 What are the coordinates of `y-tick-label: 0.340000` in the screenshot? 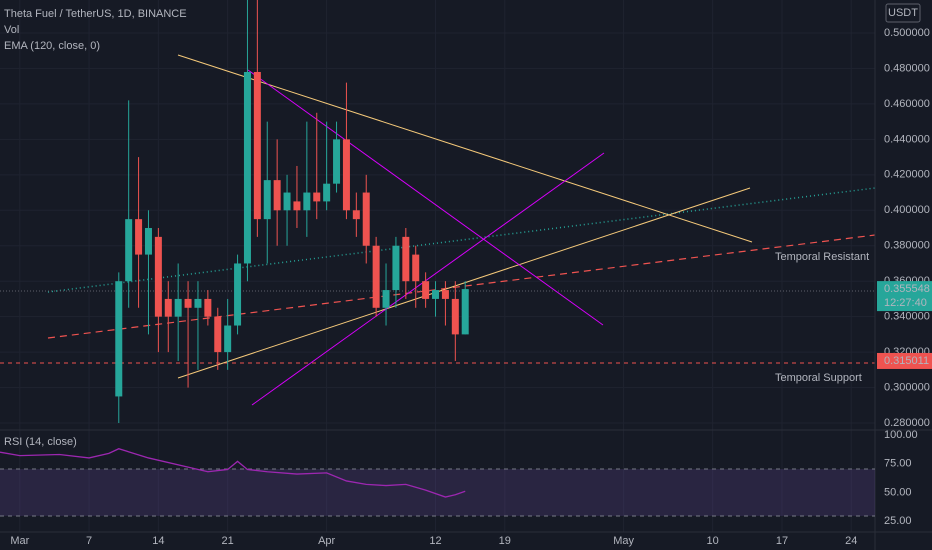 It's located at (907, 317).